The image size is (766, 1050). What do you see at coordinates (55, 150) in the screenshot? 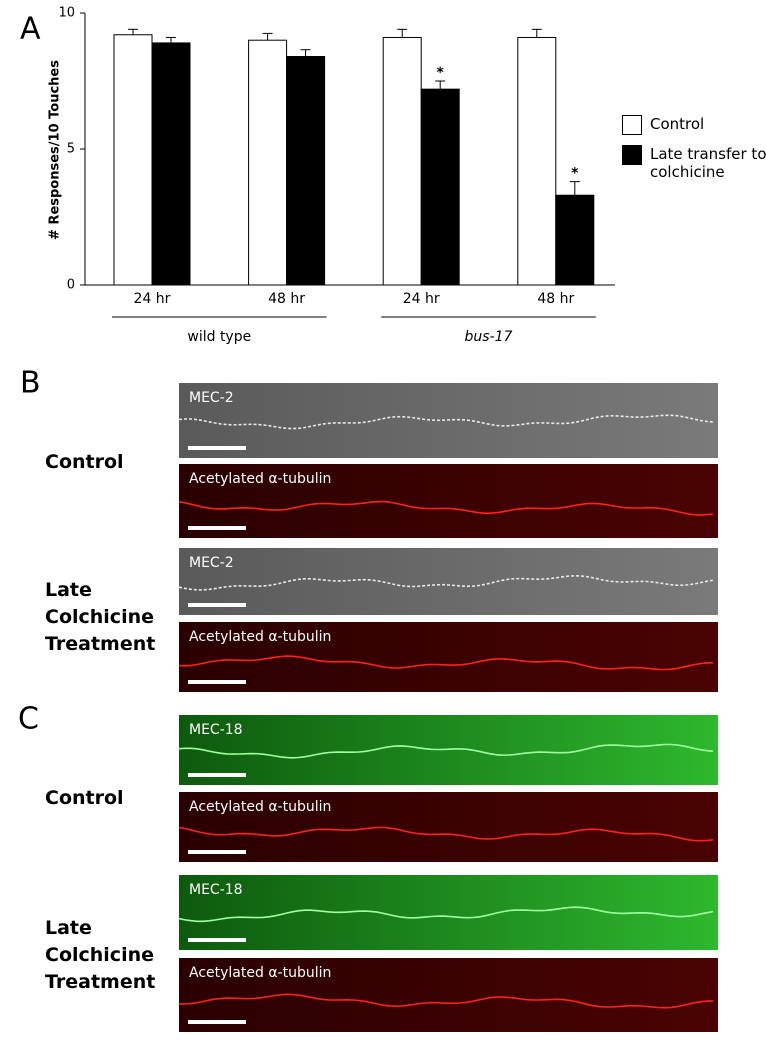
I see `y-axis-label: # Responses/10 Touches` at bounding box center [55, 150].